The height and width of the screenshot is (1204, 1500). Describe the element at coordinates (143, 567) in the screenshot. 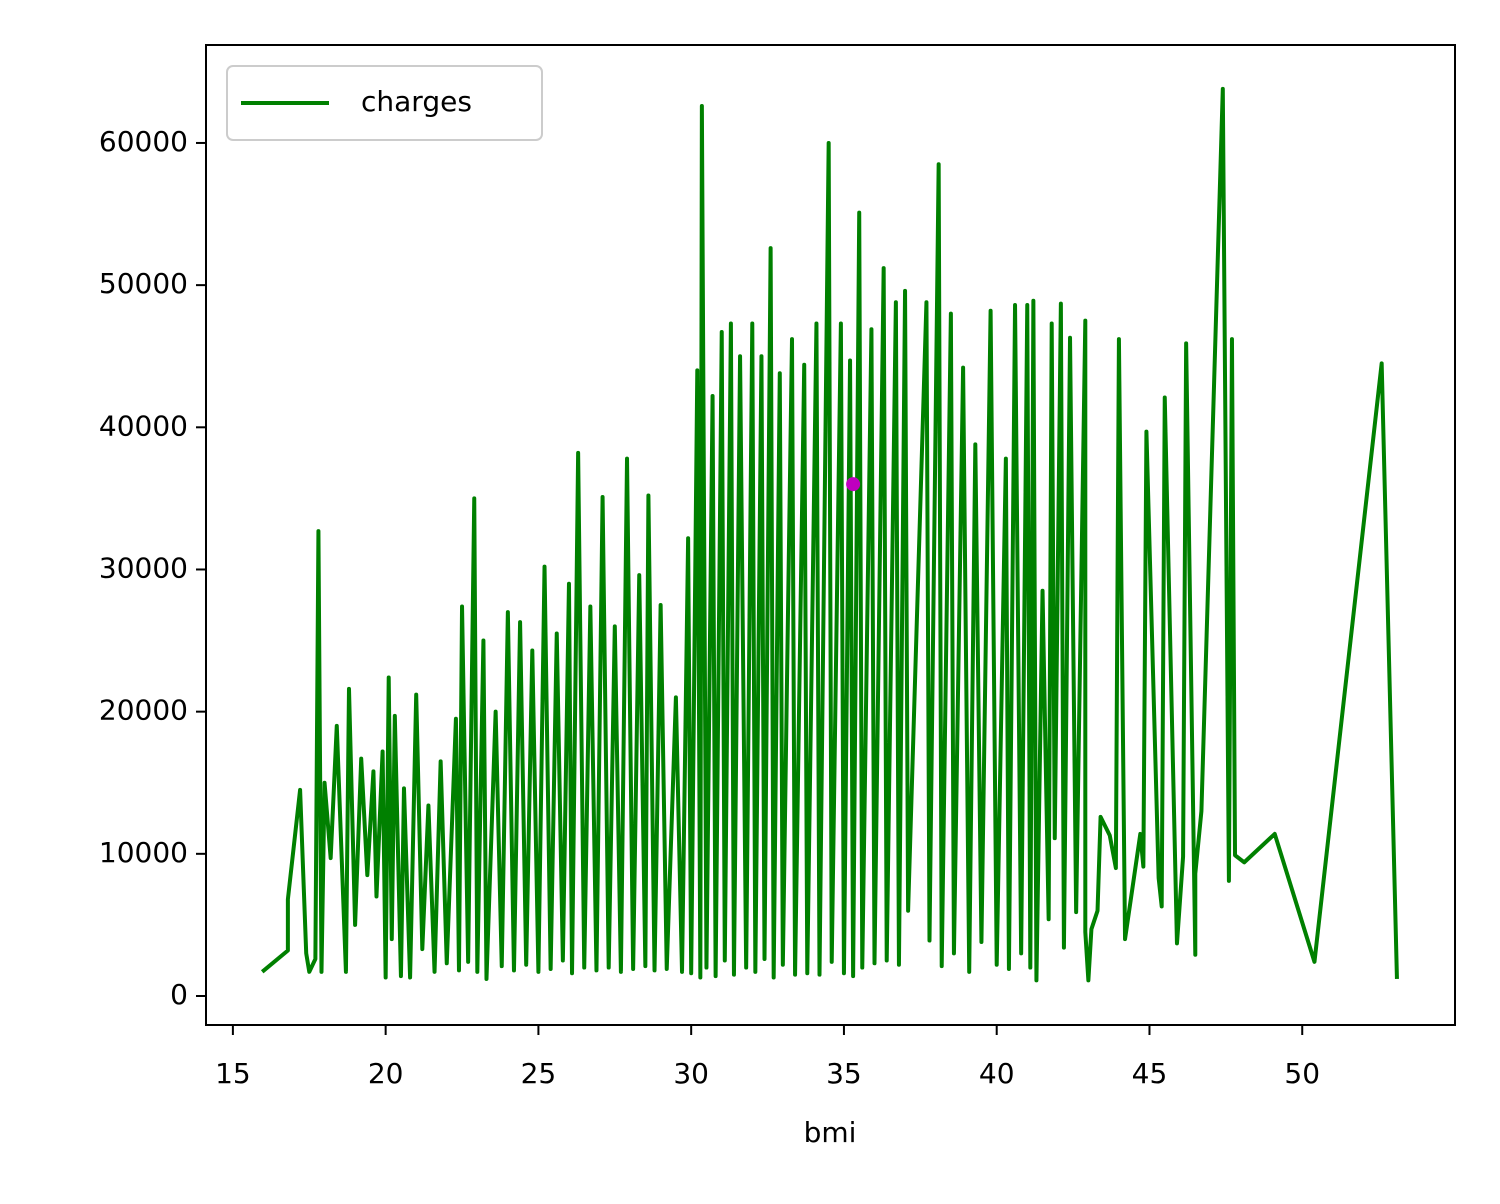

I see `y-tick-label: 30000` at that location.